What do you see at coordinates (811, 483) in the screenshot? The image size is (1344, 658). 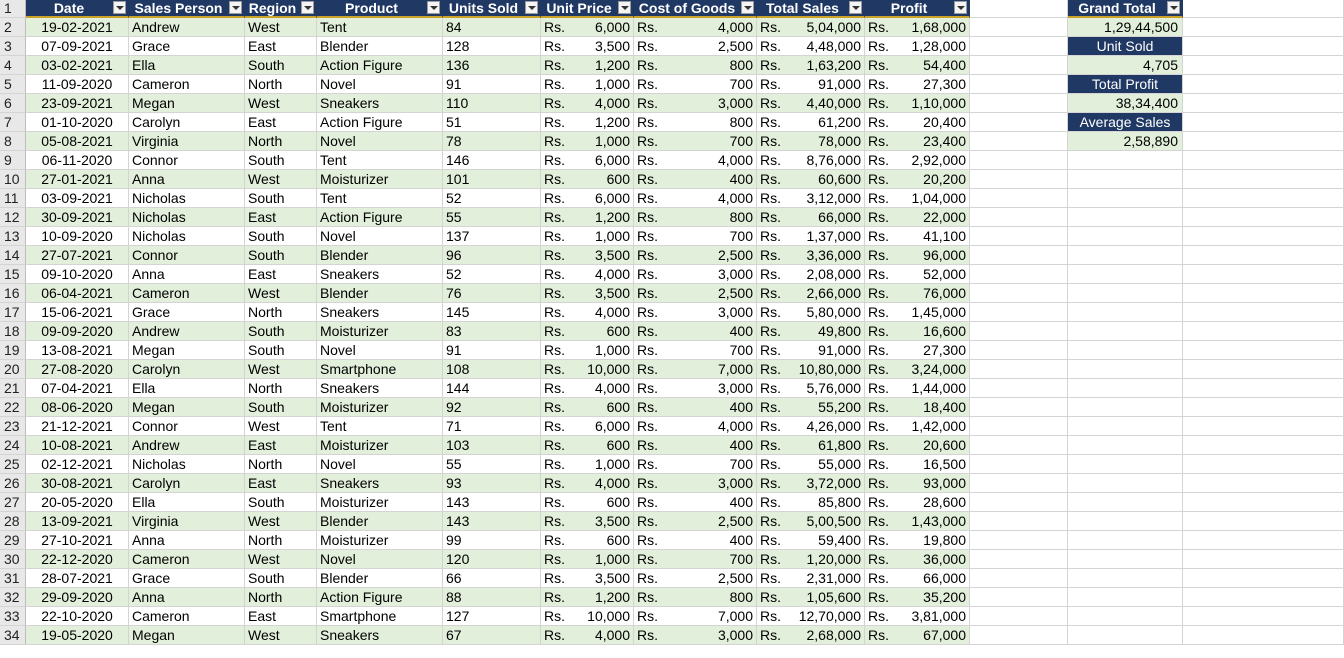 I see `cell-total-sales: Rs. 3,72,000` at bounding box center [811, 483].